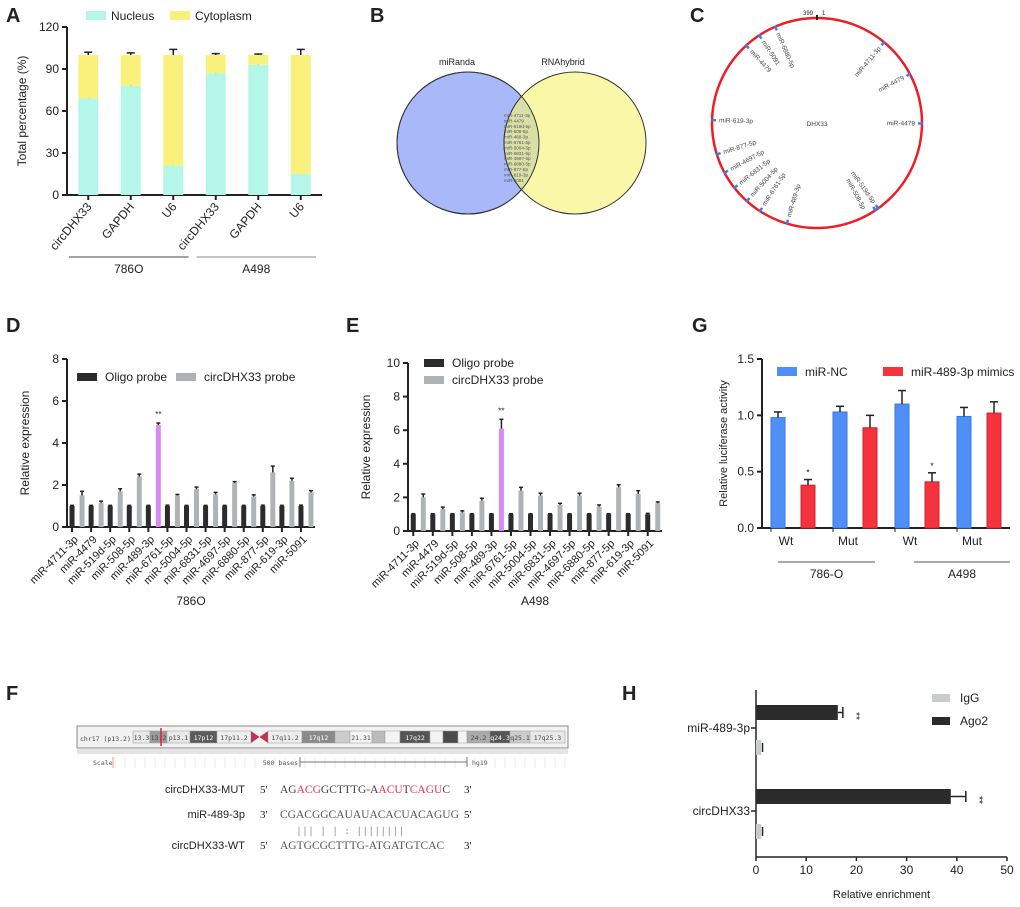  What do you see at coordinates (824, 14) in the screenshot?
I see `ring-start-label: 1` at bounding box center [824, 14].